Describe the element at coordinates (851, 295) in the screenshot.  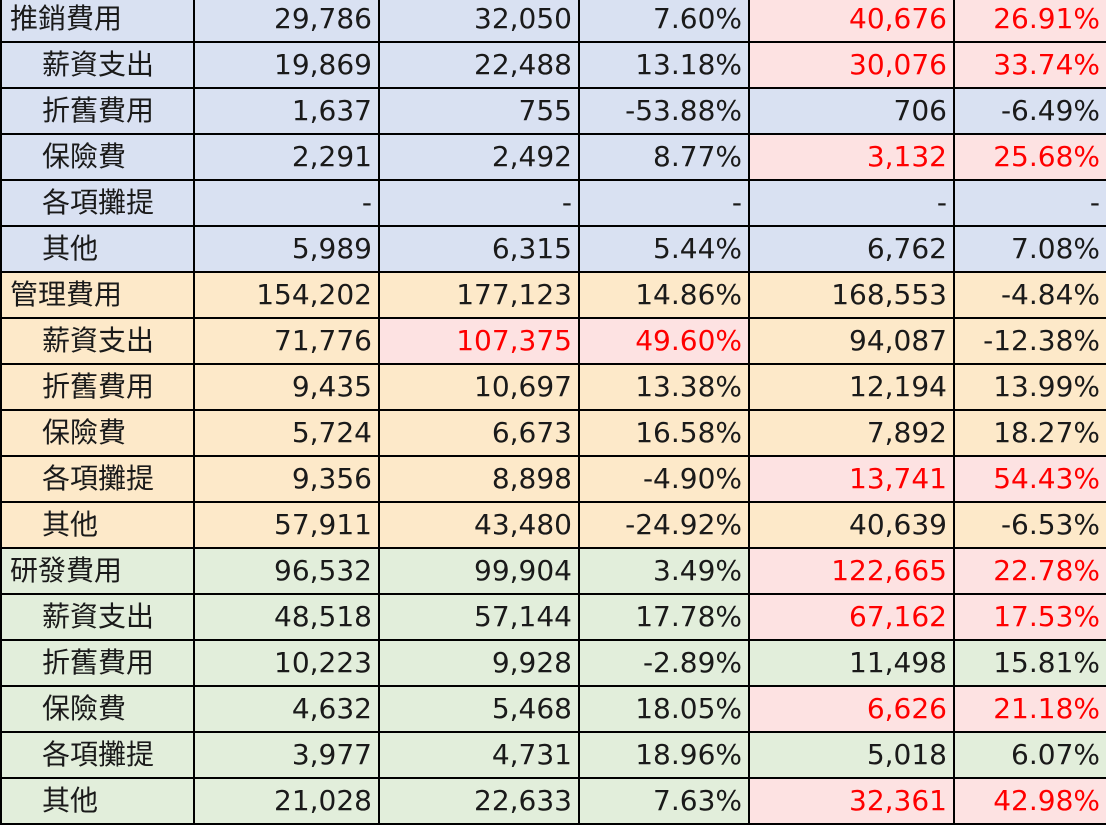
I see `value-cell: 168,553` at that location.